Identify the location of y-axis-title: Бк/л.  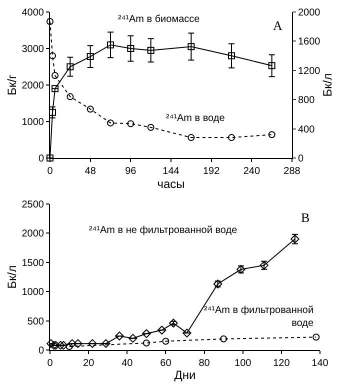
(12, 277).